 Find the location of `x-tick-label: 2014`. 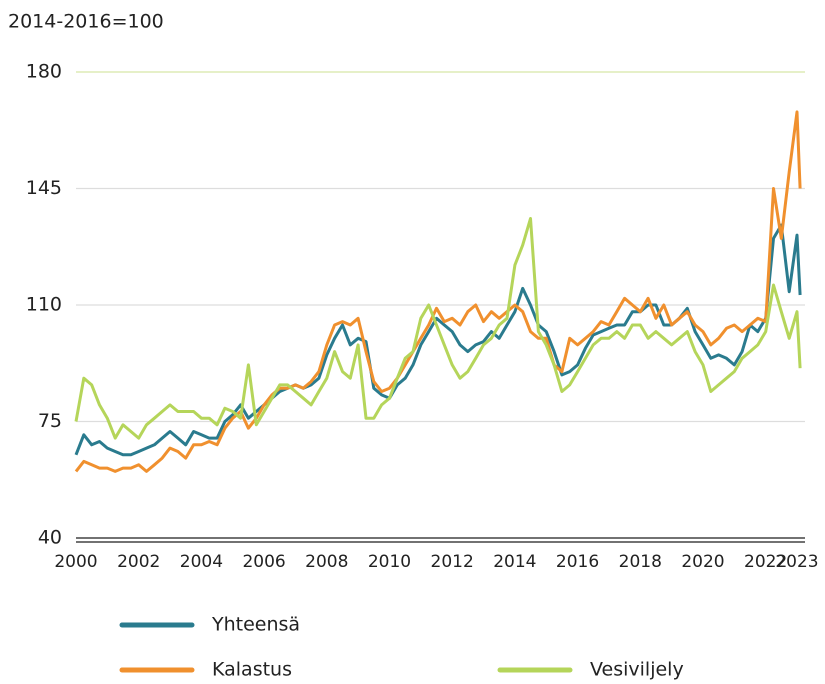

x-tick-label: 2014 is located at coordinates (514, 562).